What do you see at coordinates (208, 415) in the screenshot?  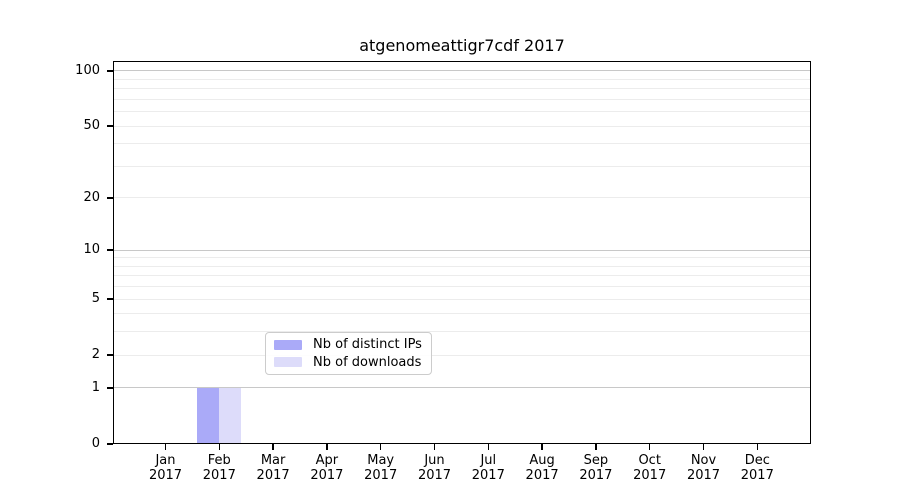 I see `bar-nb-of-distinct-ips` at bounding box center [208, 415].